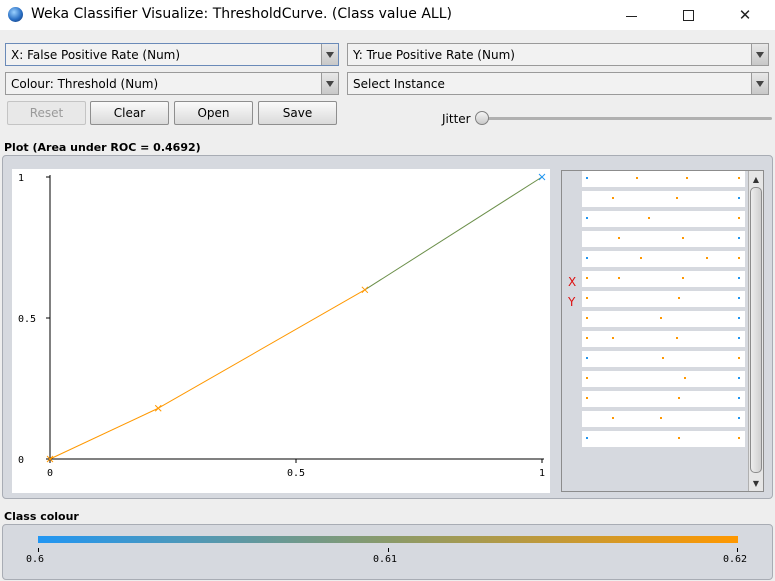  I want to click on y-tick-label: 1, so click(21, 178).